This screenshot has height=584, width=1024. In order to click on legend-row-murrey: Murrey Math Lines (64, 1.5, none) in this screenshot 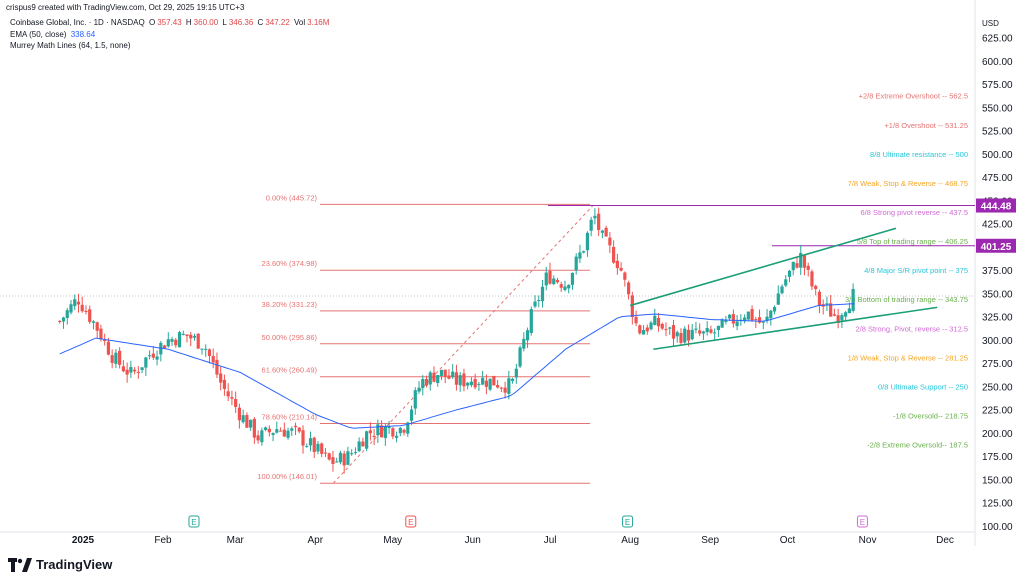, I will do `click(170, 46)`.